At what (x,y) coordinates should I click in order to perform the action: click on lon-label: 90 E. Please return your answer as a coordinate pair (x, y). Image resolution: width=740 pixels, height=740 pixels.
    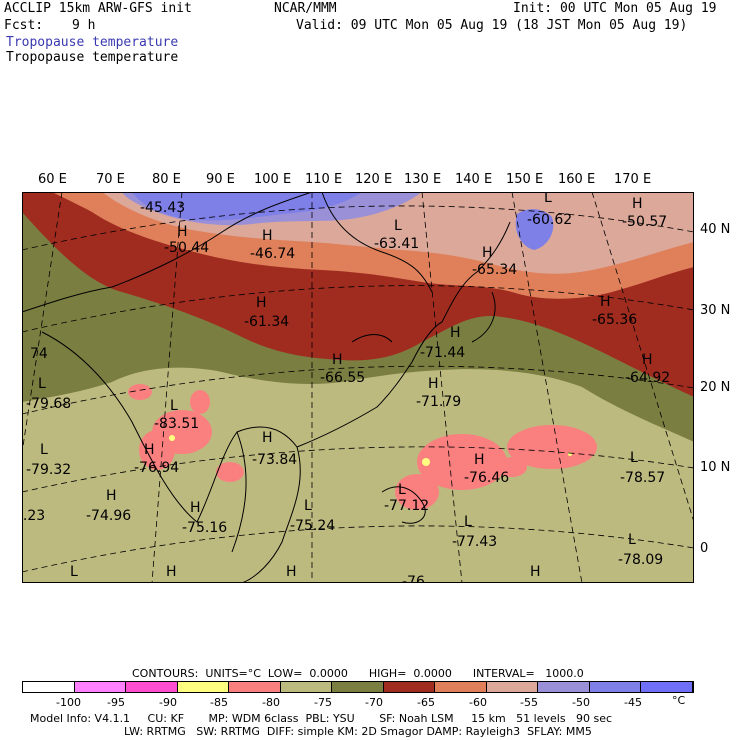
    Looking at the image, I should click on (220, 179).